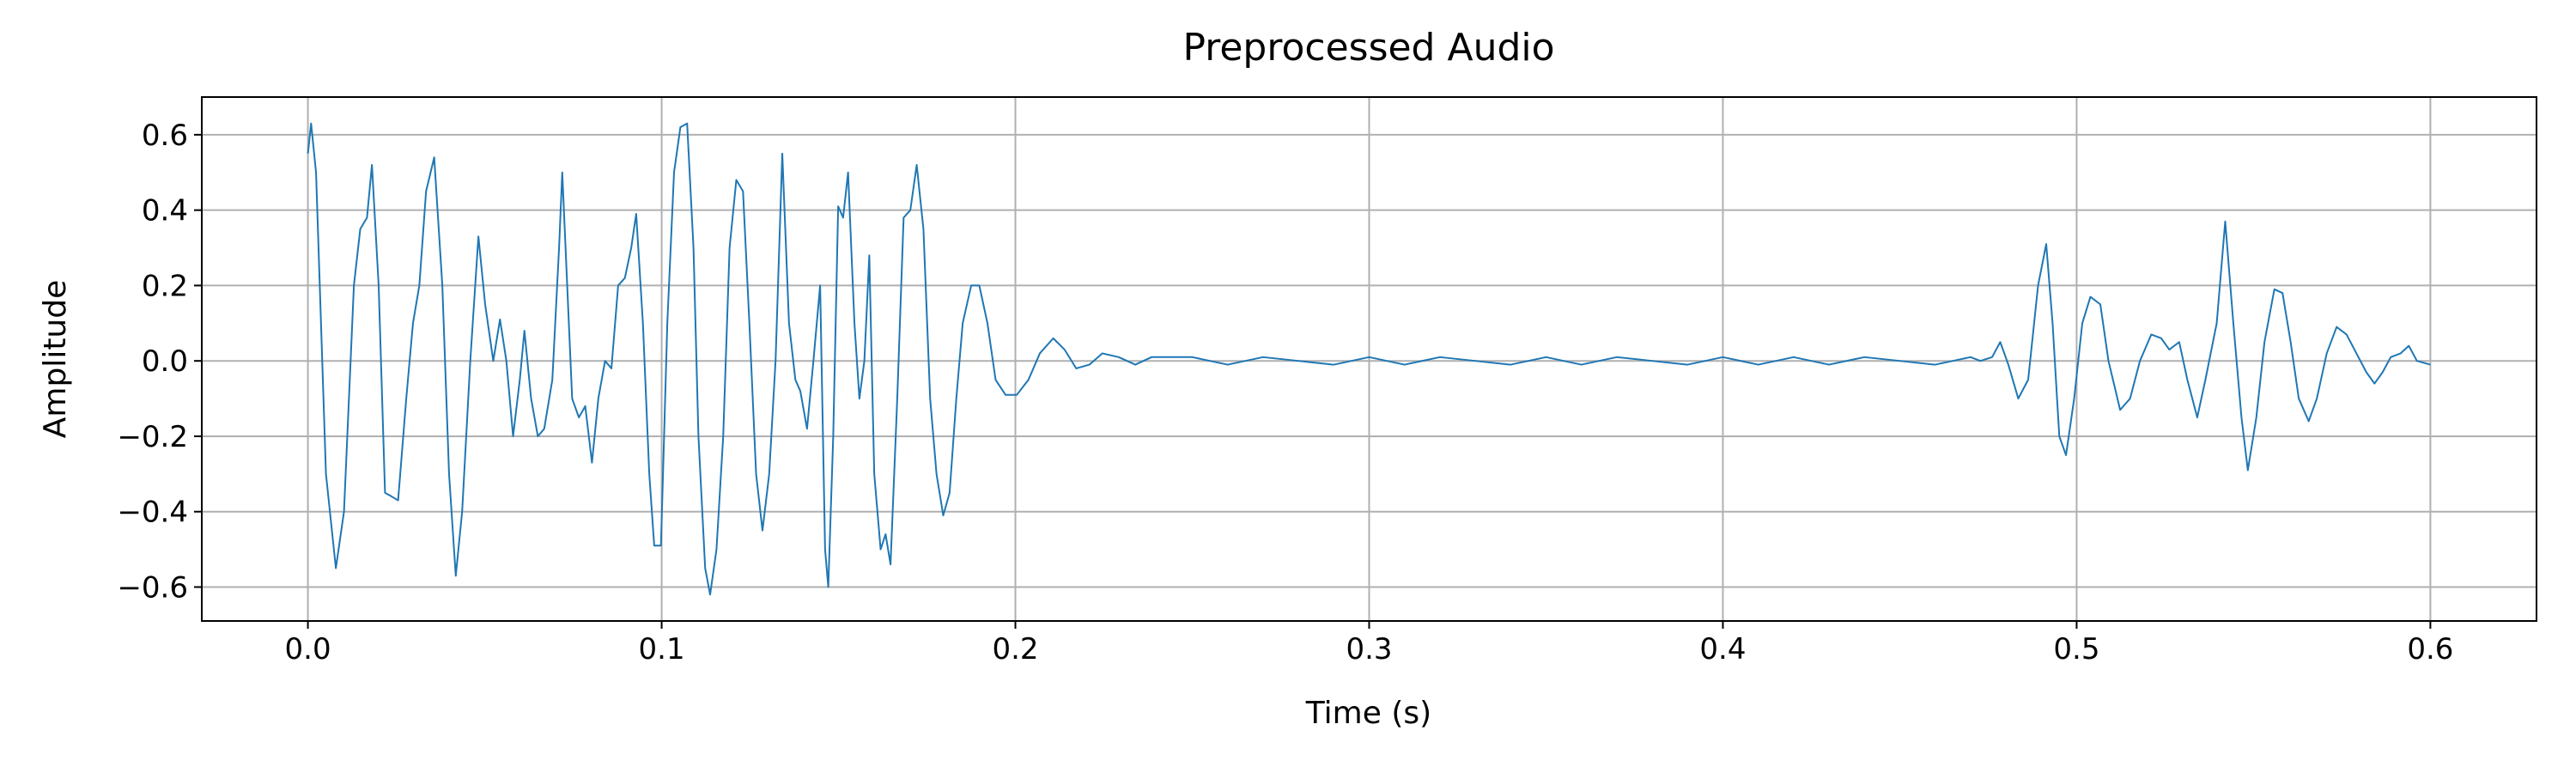 The height and width of the screenshot is (773, 2576). I want to click on x-axis-label: Time (s), so click(1368, 713).